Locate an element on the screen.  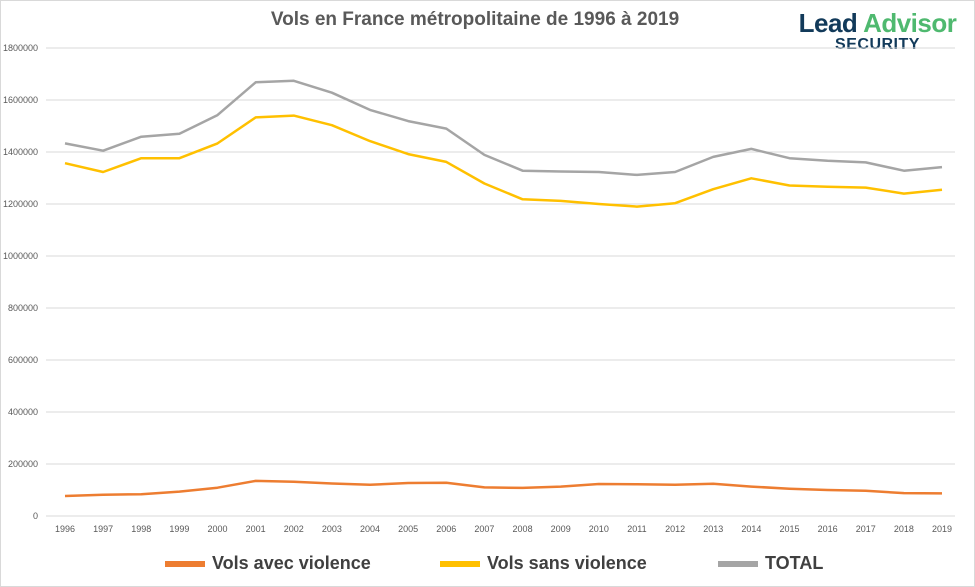
series-line-vols-sans-violence is located at coordinates (503, 161).